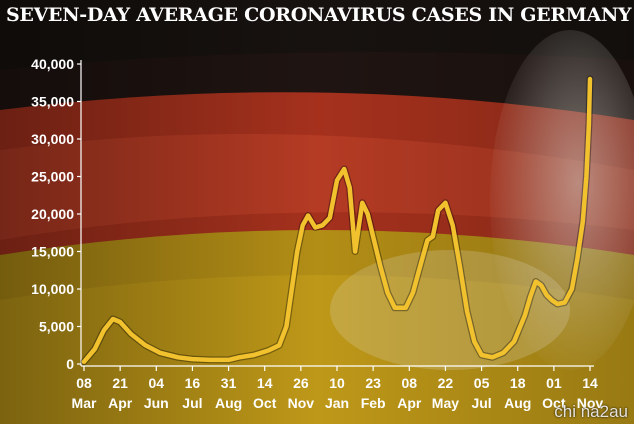 The image size is (634, 424). What do you see at coordinates (337, 403) in the screenshot?
I see `x-tick-month: Jan` at bounding box center [337, 403].